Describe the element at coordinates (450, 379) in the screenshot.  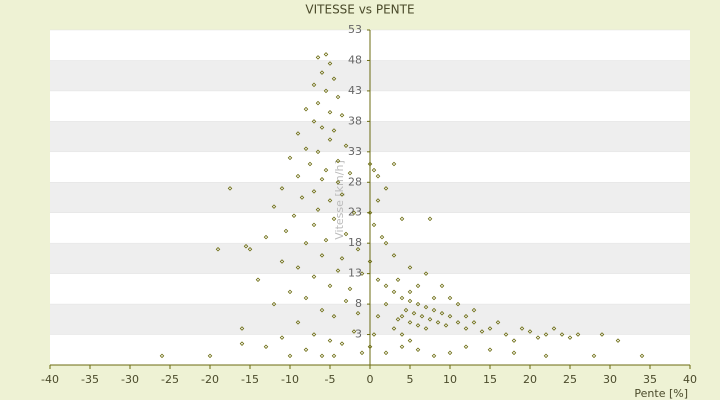
I see `x-tick-label: 10` at that location.